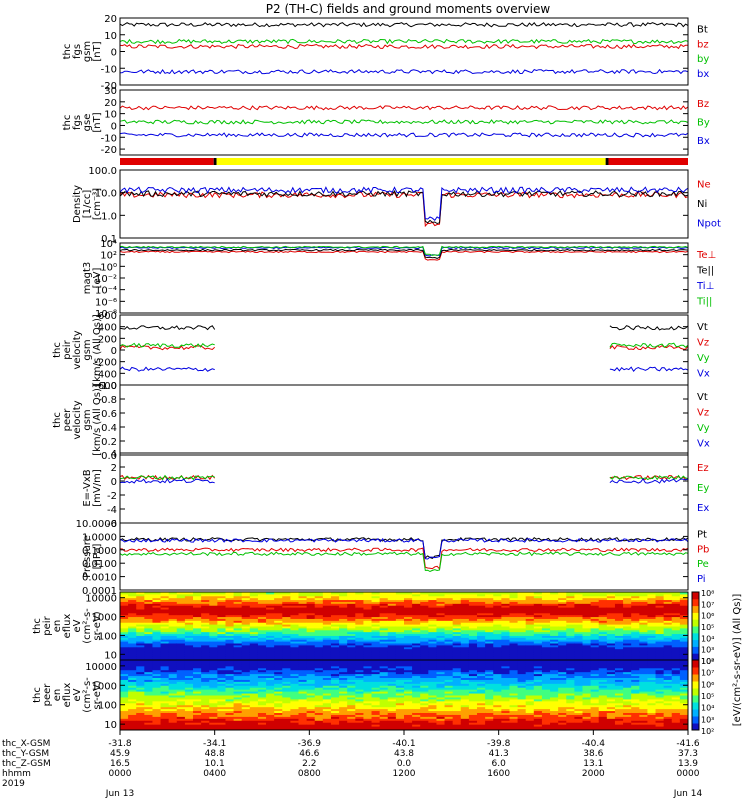  Describe the element at coordinates (114, 468) in the screenshot. I see `y-tick-label: 2` at that location.